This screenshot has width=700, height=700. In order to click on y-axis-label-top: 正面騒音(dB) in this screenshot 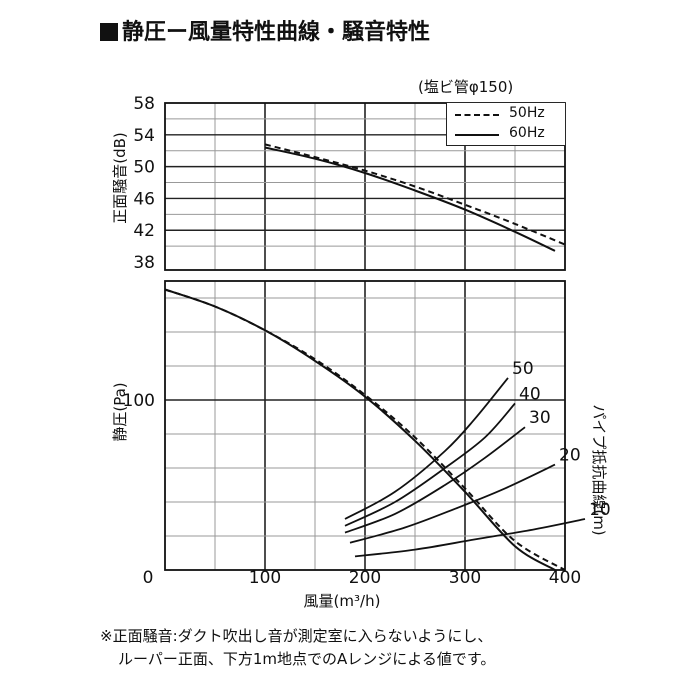, I will do `click(120, 178)`.